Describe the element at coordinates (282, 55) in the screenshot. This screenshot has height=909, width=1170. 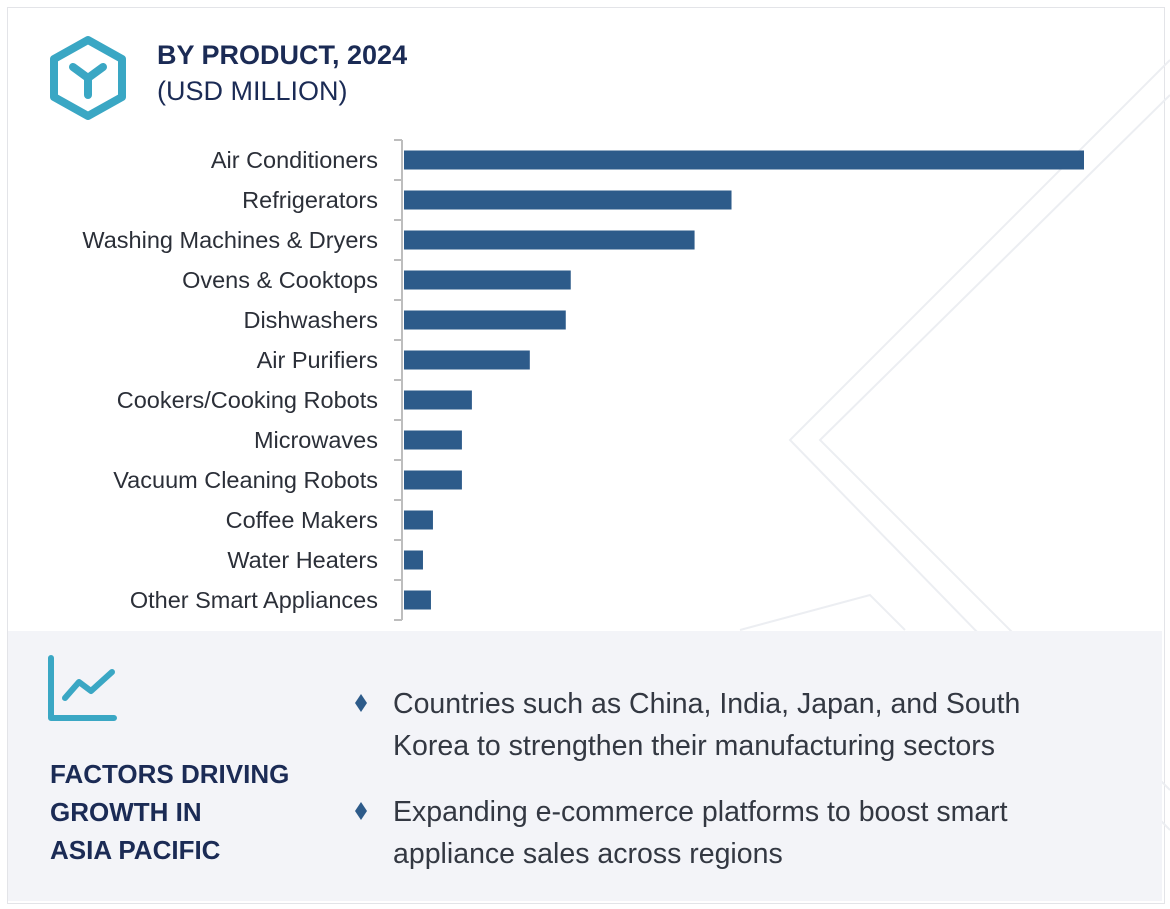
I see `chart-title: BY PRODUCT, 2024` at that location.